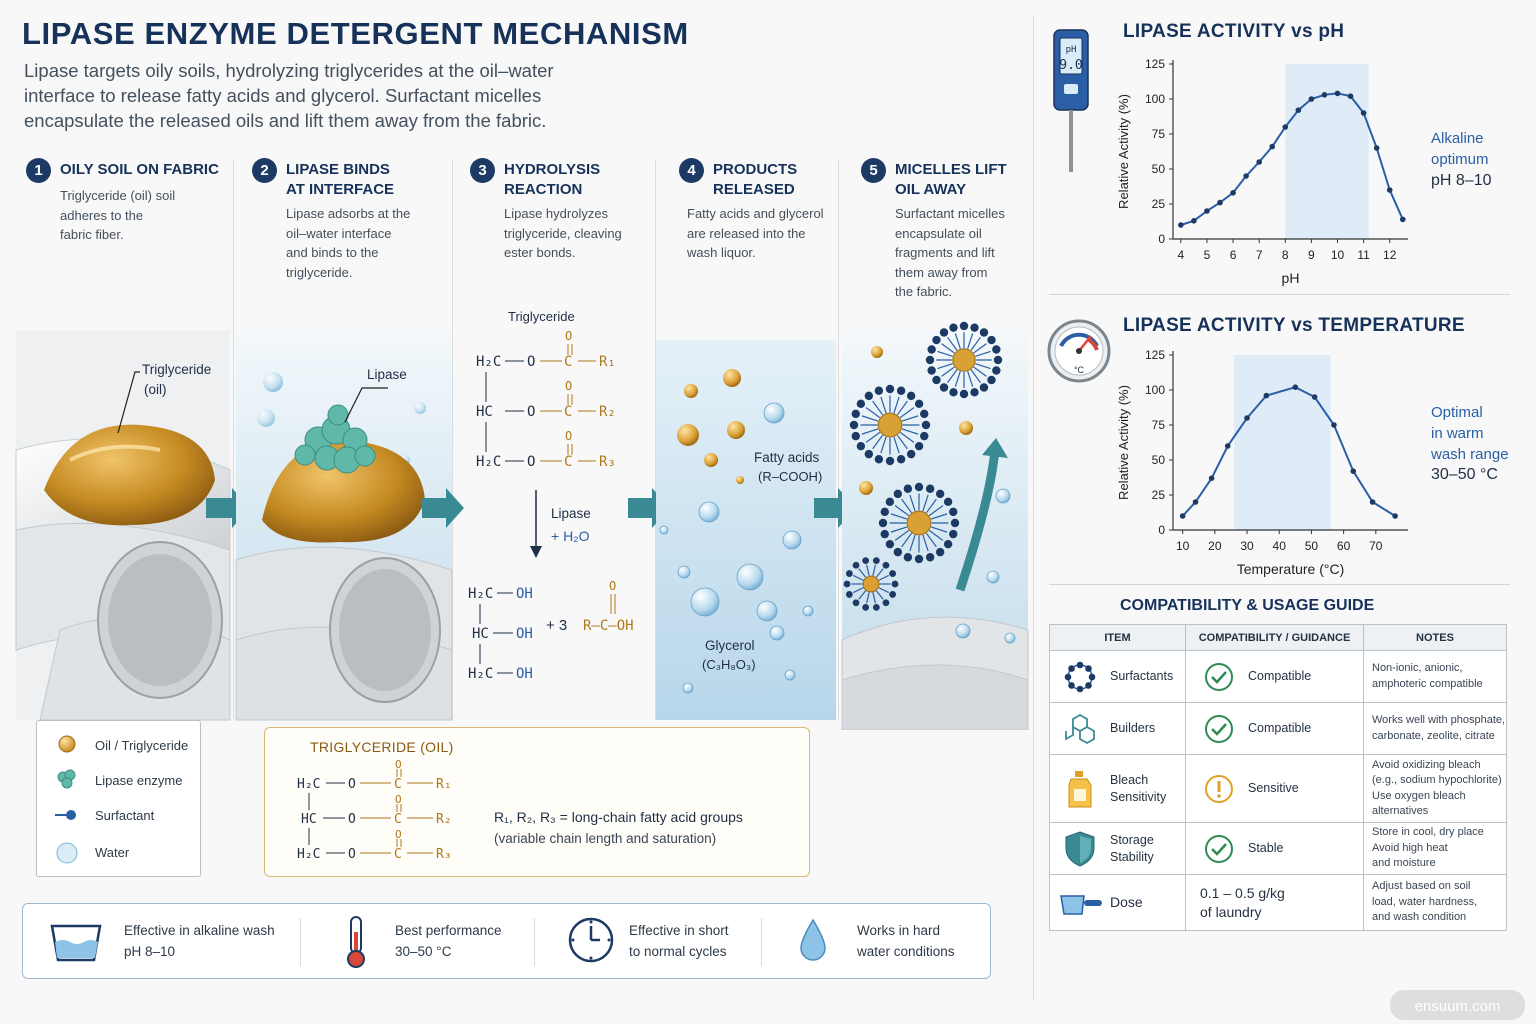 The height and width of the screenshot is (1024, 1536). What do you see at coordinates (541, 316) in the screenshot?
I see `reaction-title: Triglyceride` at bounding box center [541, 316].